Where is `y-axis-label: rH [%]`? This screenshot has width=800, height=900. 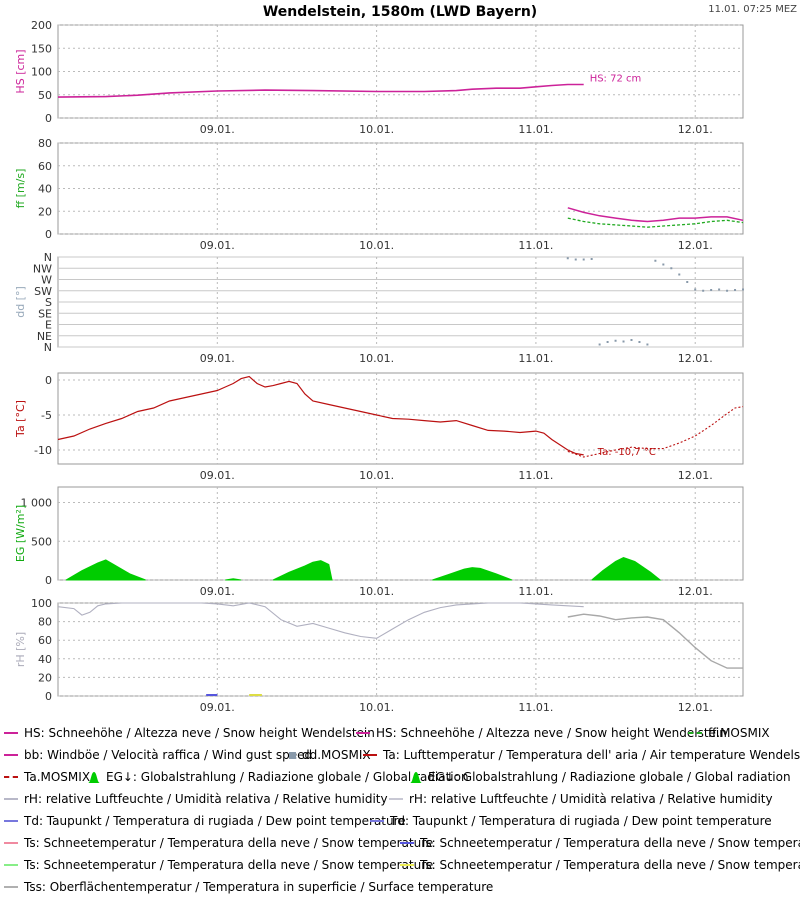 y-axis-label: rH [%] is located at coordinates (20, 649).